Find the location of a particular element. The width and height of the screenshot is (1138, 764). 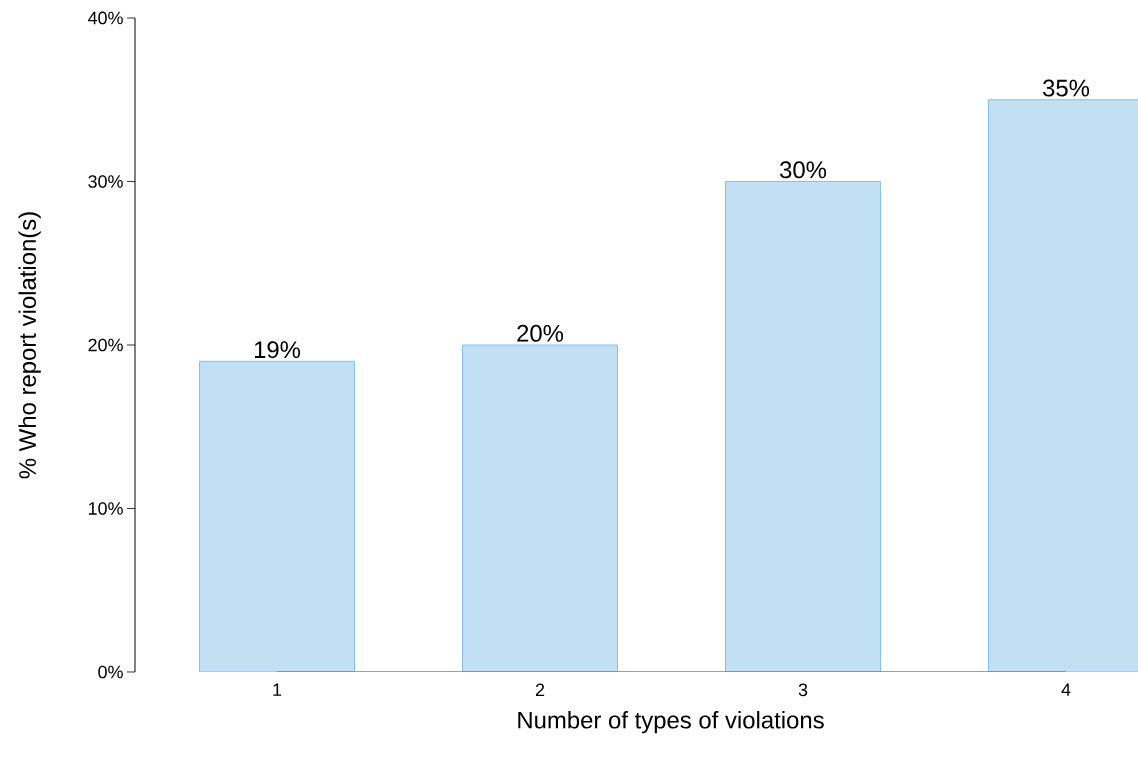

x-tick-label: 4 is located at coordinates (1066, 689).